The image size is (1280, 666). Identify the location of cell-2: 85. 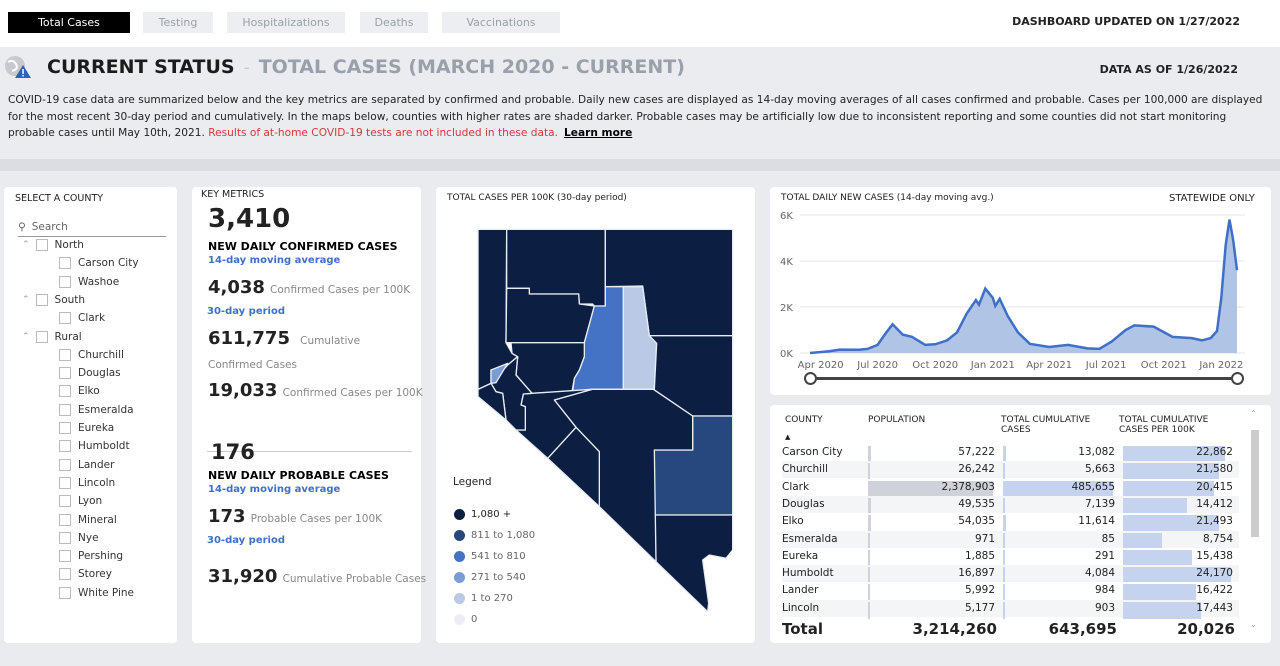
(1061, 540).